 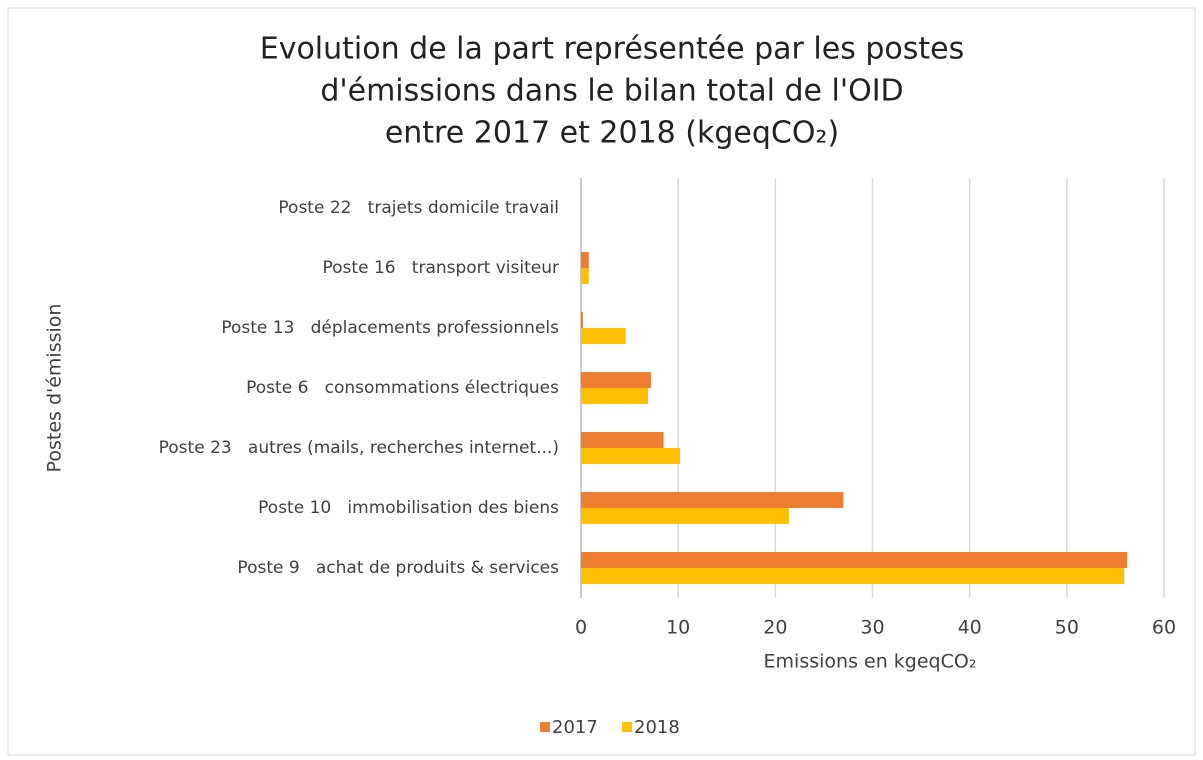 What do you see at coordinates (418, 208) in the screenshot?
I see `y-tick-label: Poste 22 trajets domicile travail` at bounding box center [418, 208].